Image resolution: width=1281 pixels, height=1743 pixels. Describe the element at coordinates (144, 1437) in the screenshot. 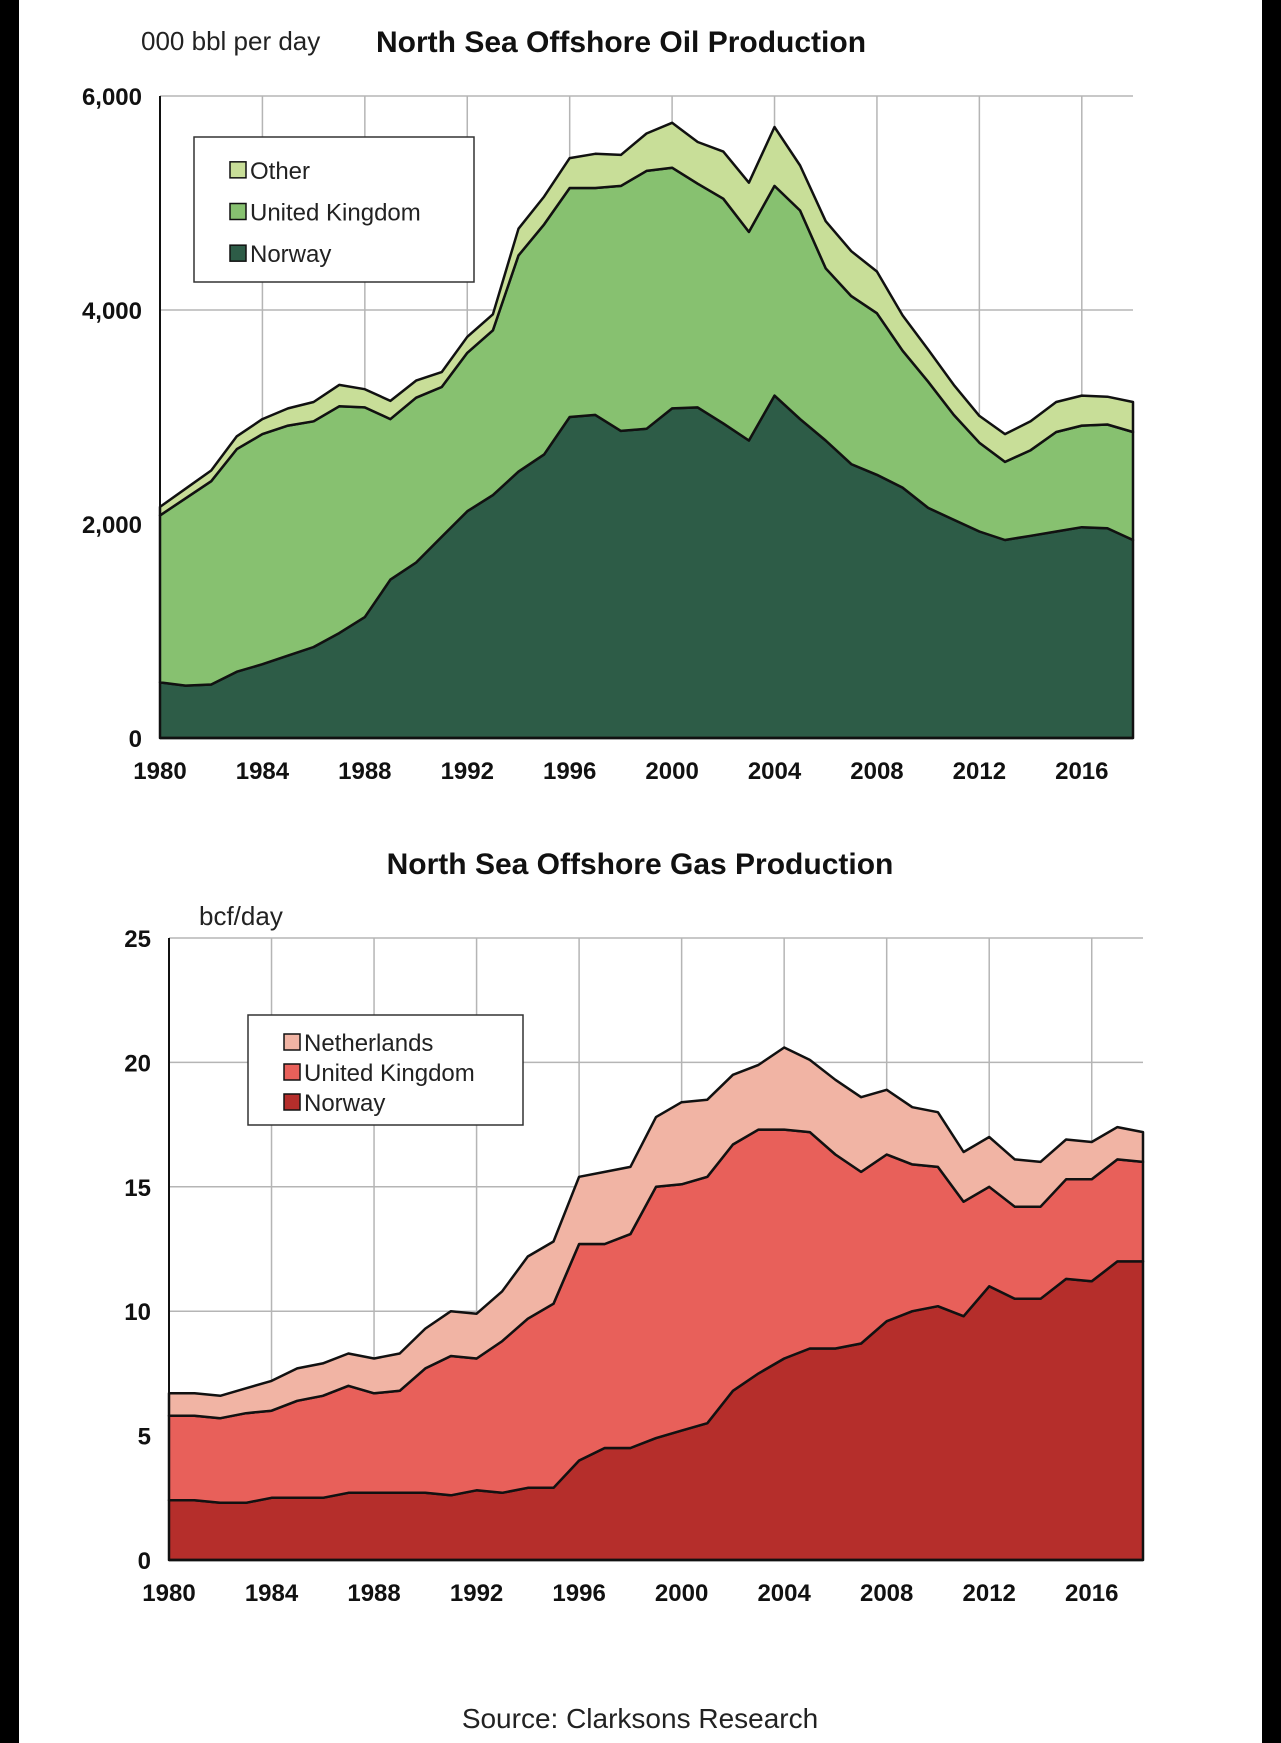

I see `y-tick-label: 5` at that location.